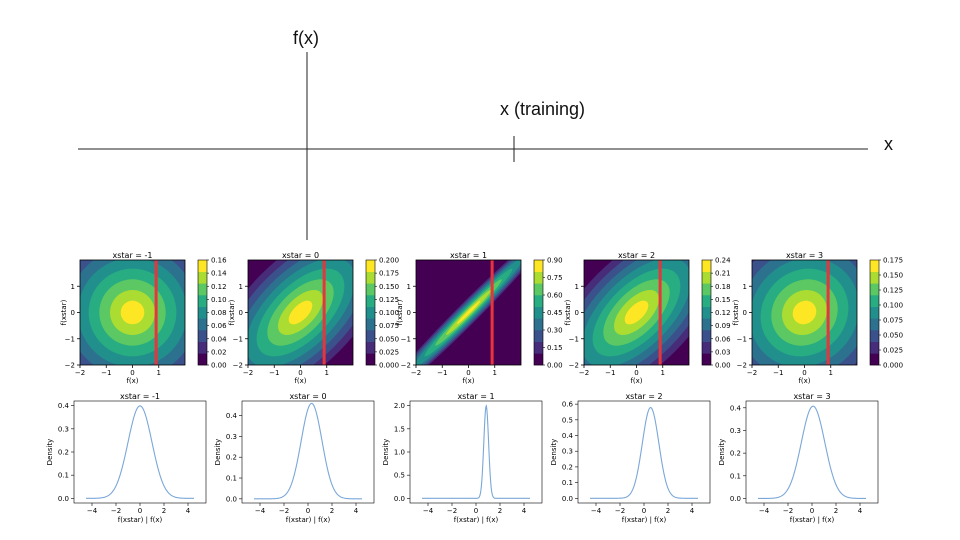  Describe the element at coordinates (555, 331) in the screenshot. I see `colorbar-tick-label: 0.30` at that location.